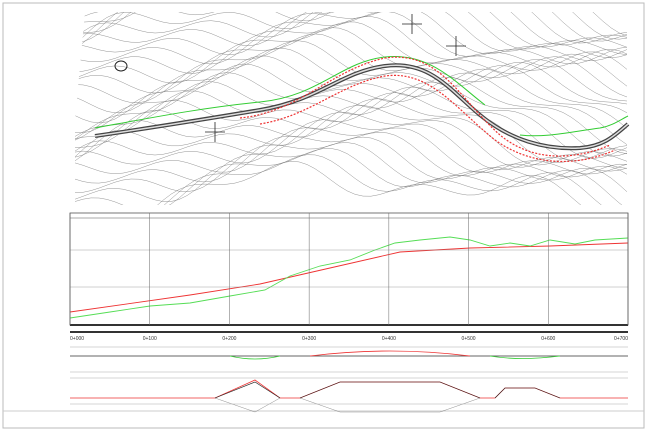  Describe the element at coordinates (349, 339) in the screenshot. I see `station-labels: 0+000 0+100 0+200 0+300 0+400 0+500 0+600 0+700` at that location.